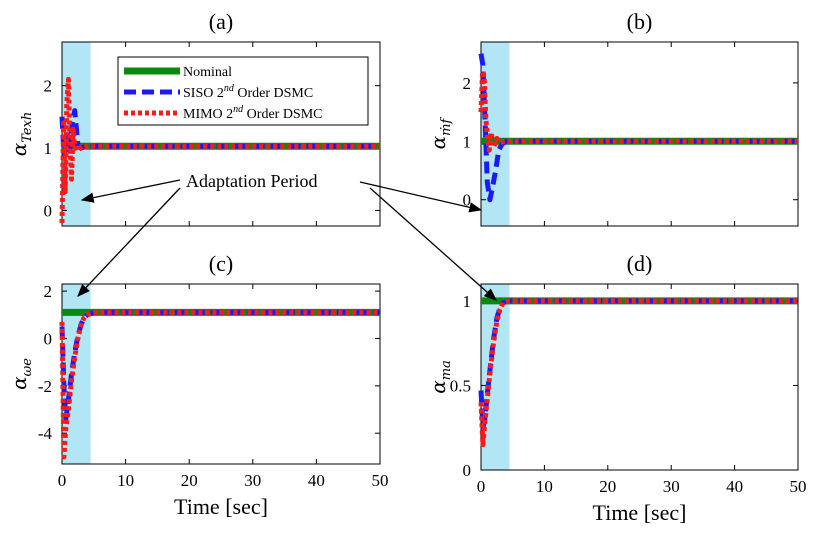 This screenshot has width=825, height=555. What do you see at coordinates (21, 134) in the screenshot?
I see `y-axis-label: αTexh` at bounding box center [21, 134].